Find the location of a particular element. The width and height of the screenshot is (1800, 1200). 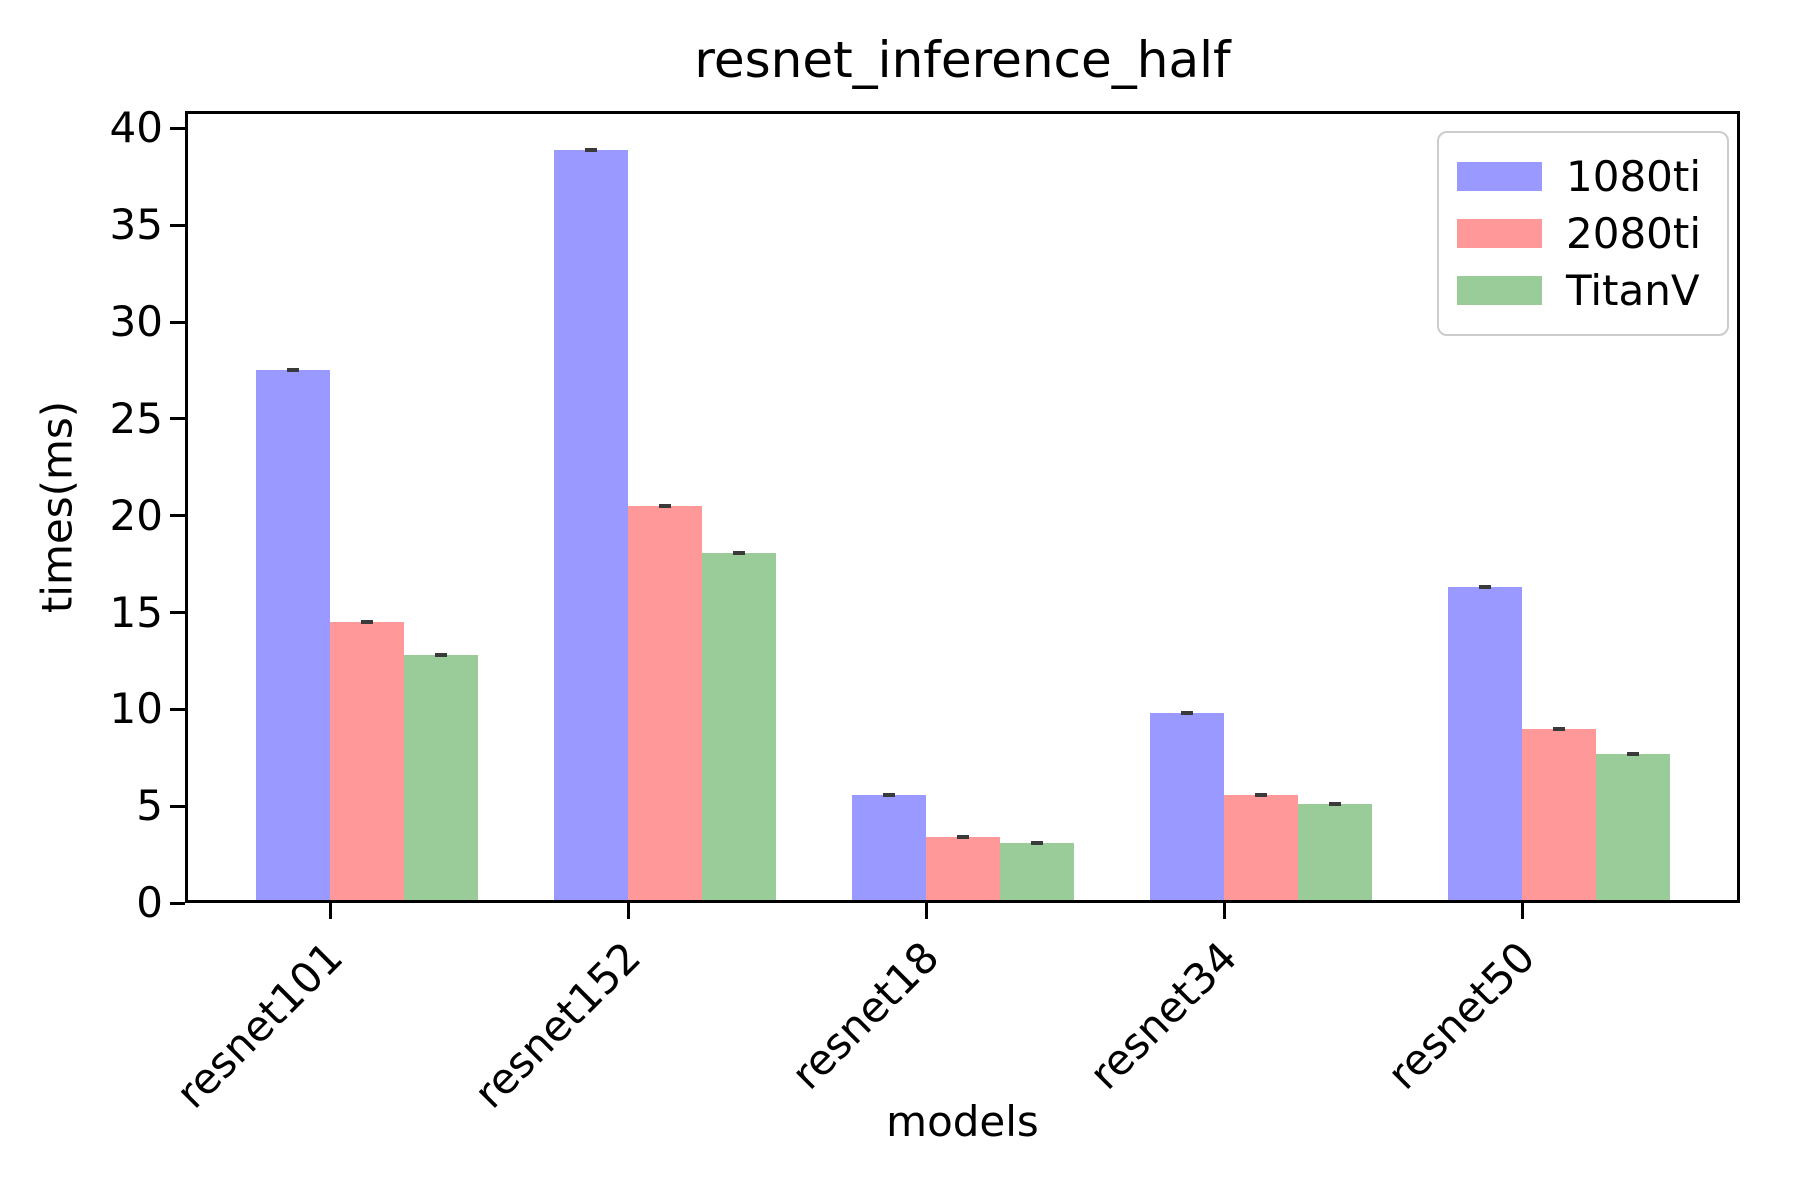

bar-resnet101-1080ti is located at coordinates (293, 636).